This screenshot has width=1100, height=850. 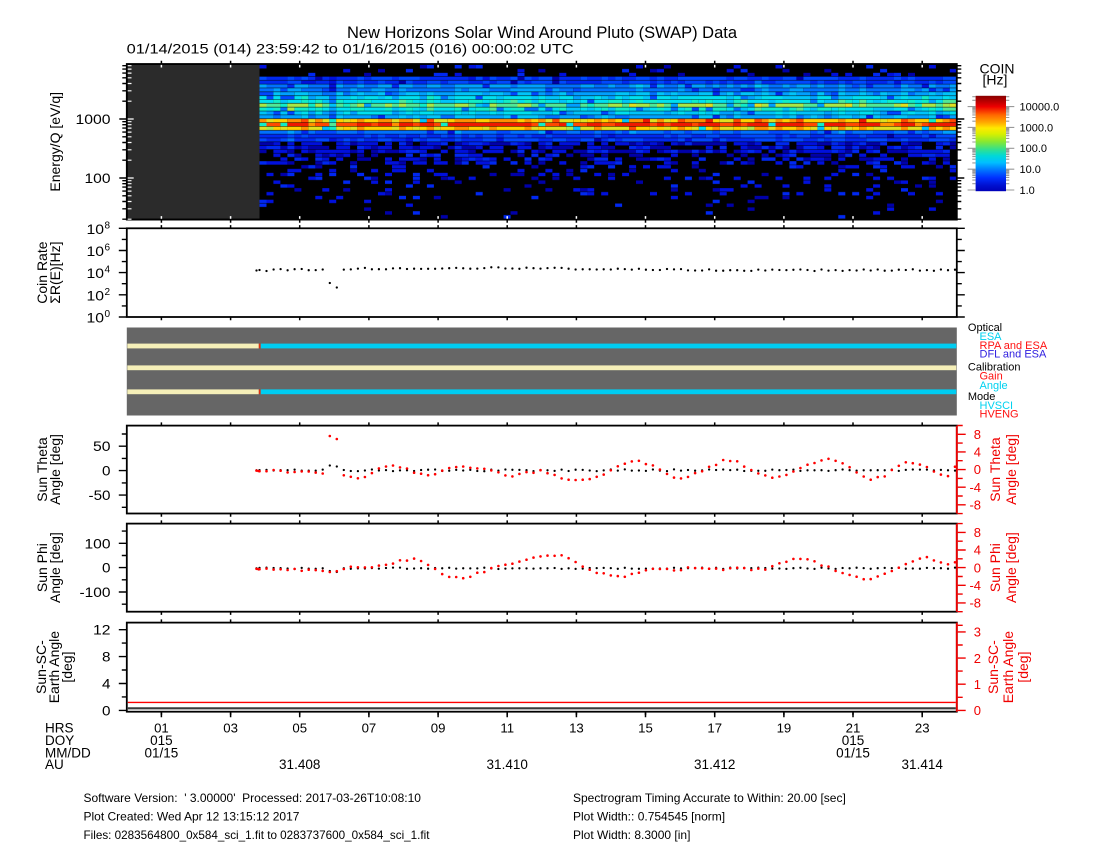 I want to click on svg-text: RPA and ESA, so click(x=1014, y=346).